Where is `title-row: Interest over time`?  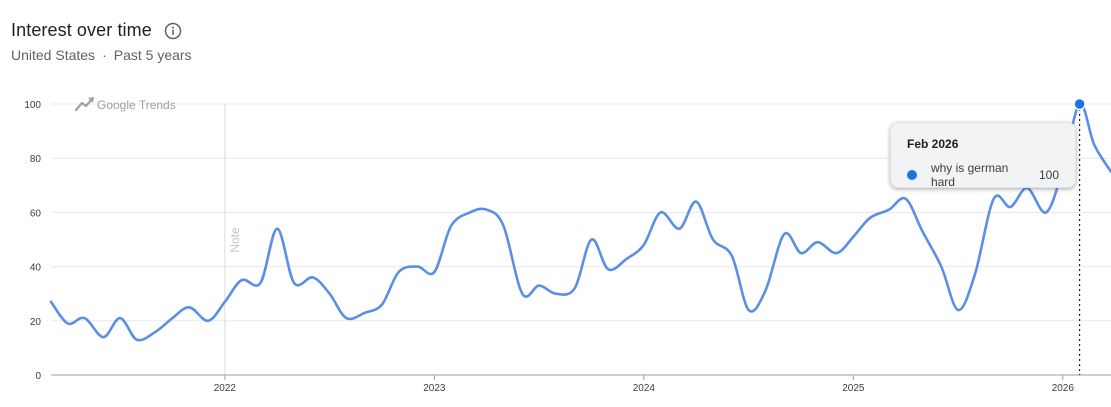 title-row: Interest over time is located at coordinates (101, 30).